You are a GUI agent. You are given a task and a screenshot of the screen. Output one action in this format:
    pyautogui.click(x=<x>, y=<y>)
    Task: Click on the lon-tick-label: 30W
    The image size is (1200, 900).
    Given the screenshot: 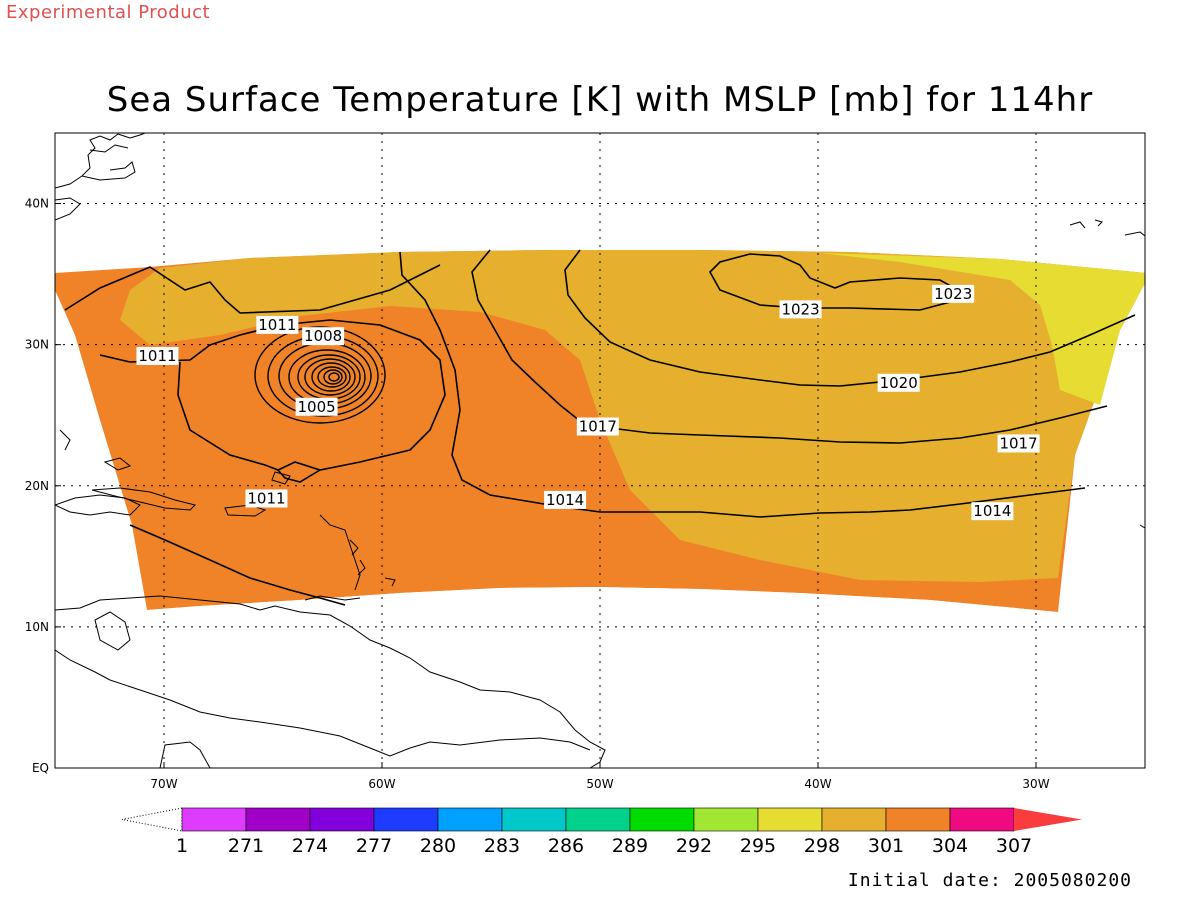 What is the action you would take?
    pyautogui.click(x=1035, y=784)
    